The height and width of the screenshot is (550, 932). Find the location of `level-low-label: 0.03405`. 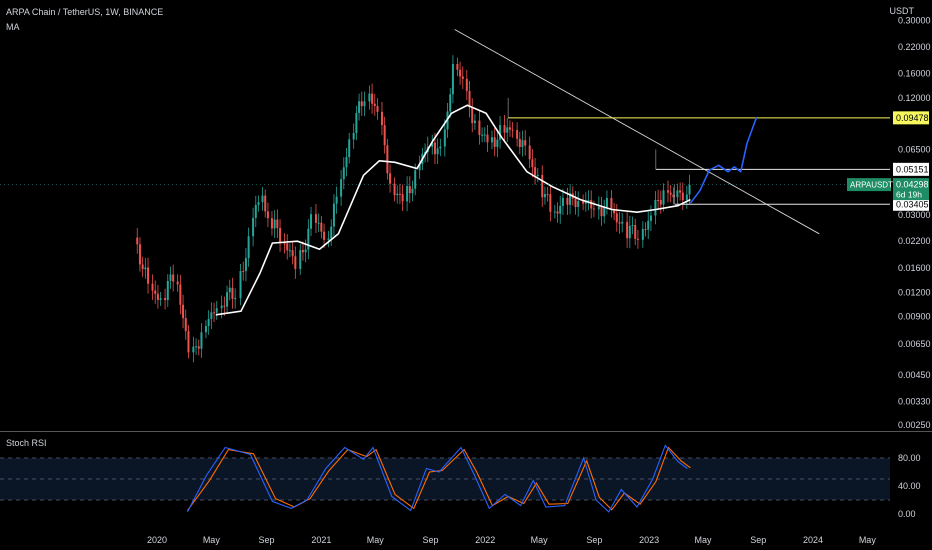

level-low-label: 0.03405 is located at coordinates (911, 204).